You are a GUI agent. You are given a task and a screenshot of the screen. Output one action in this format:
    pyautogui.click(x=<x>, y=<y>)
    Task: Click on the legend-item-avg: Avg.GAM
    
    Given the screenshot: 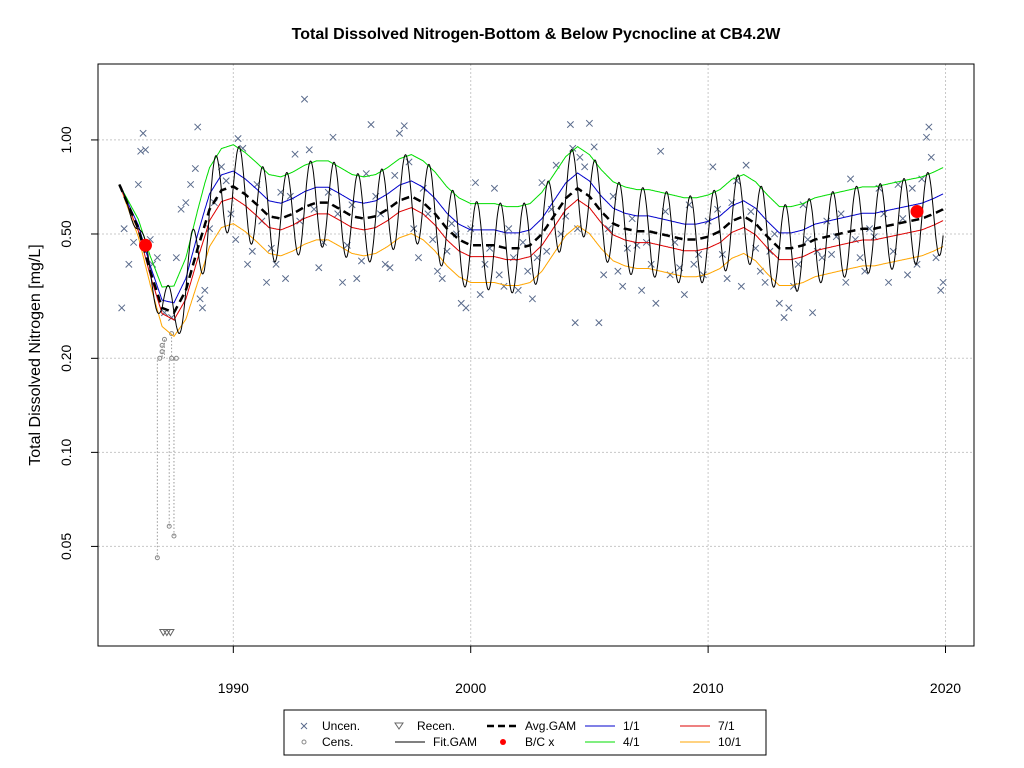 What is the action you would take?
    pyautogui.click(x=531, y=726)
    